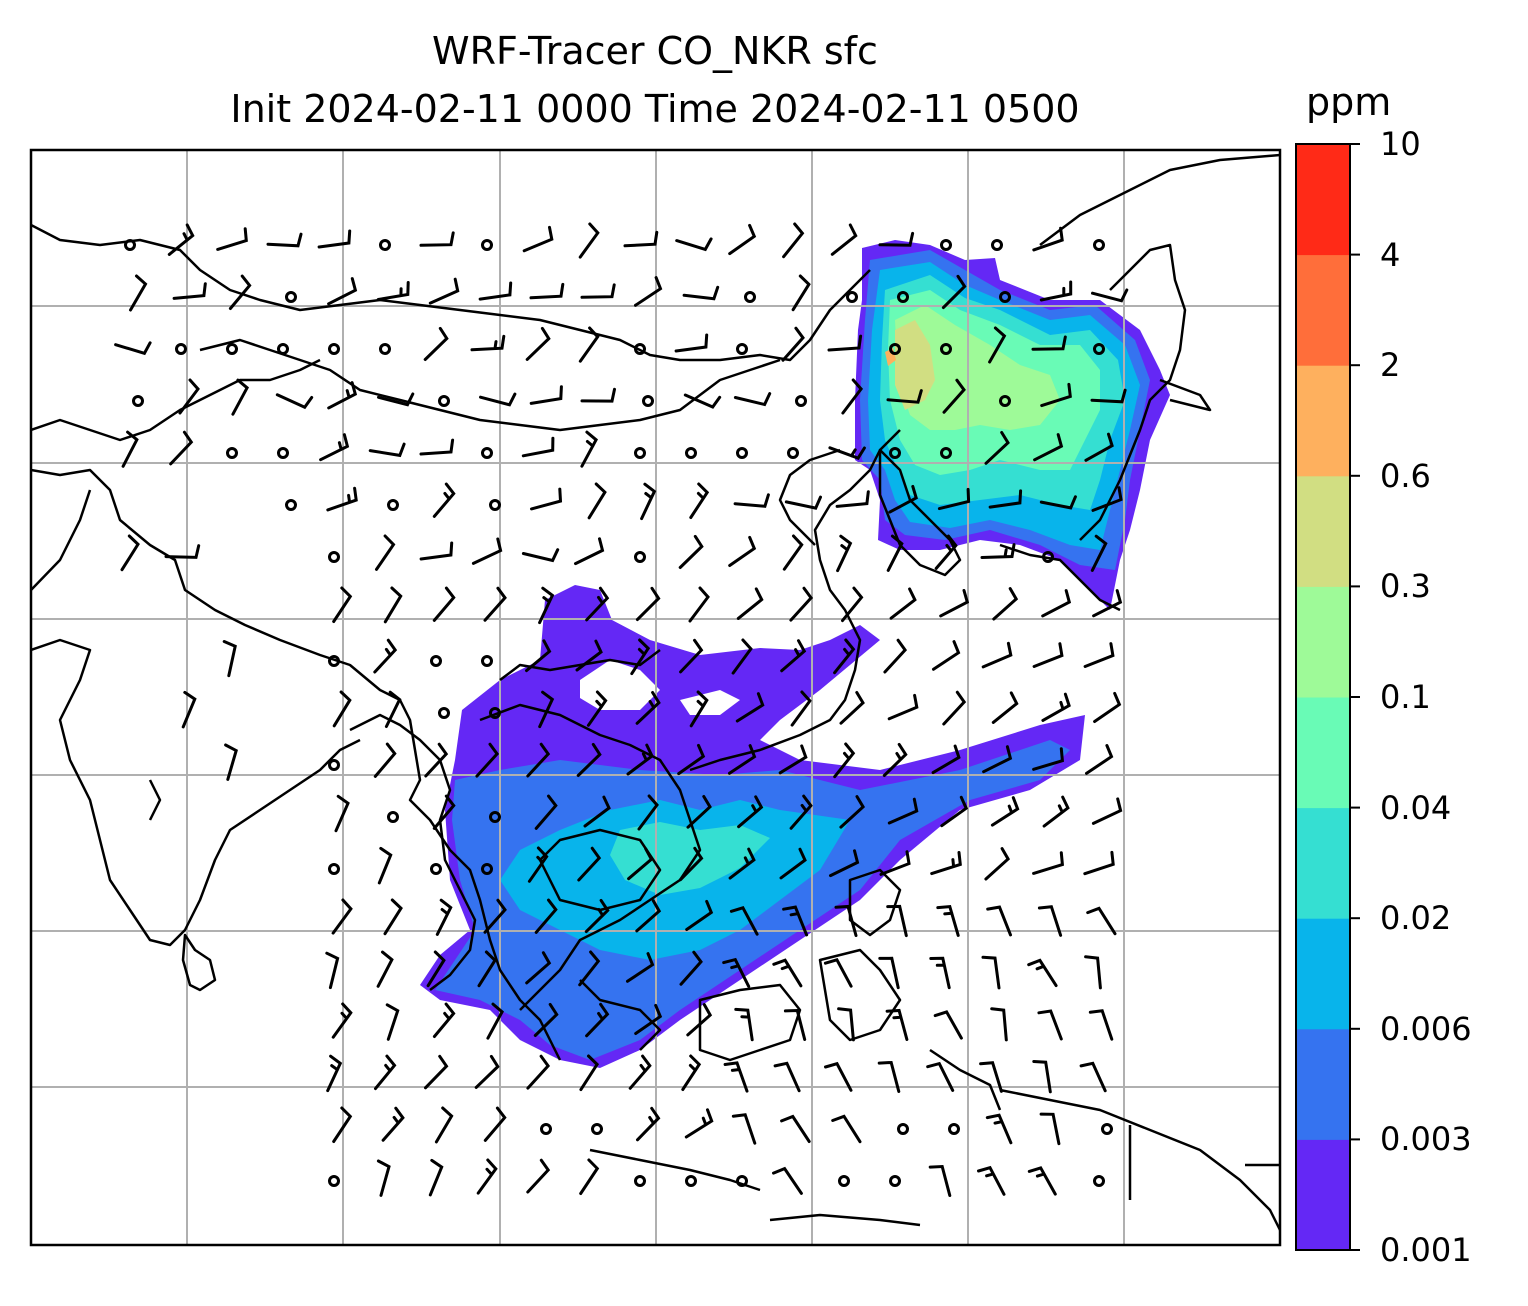 Image resolution: width=1528 pixels, height=1306 pixels. Describe the element at coordinates (1426, 1250) in the screenshot. I see `colorbar-tick-label: 0.001` at that location.